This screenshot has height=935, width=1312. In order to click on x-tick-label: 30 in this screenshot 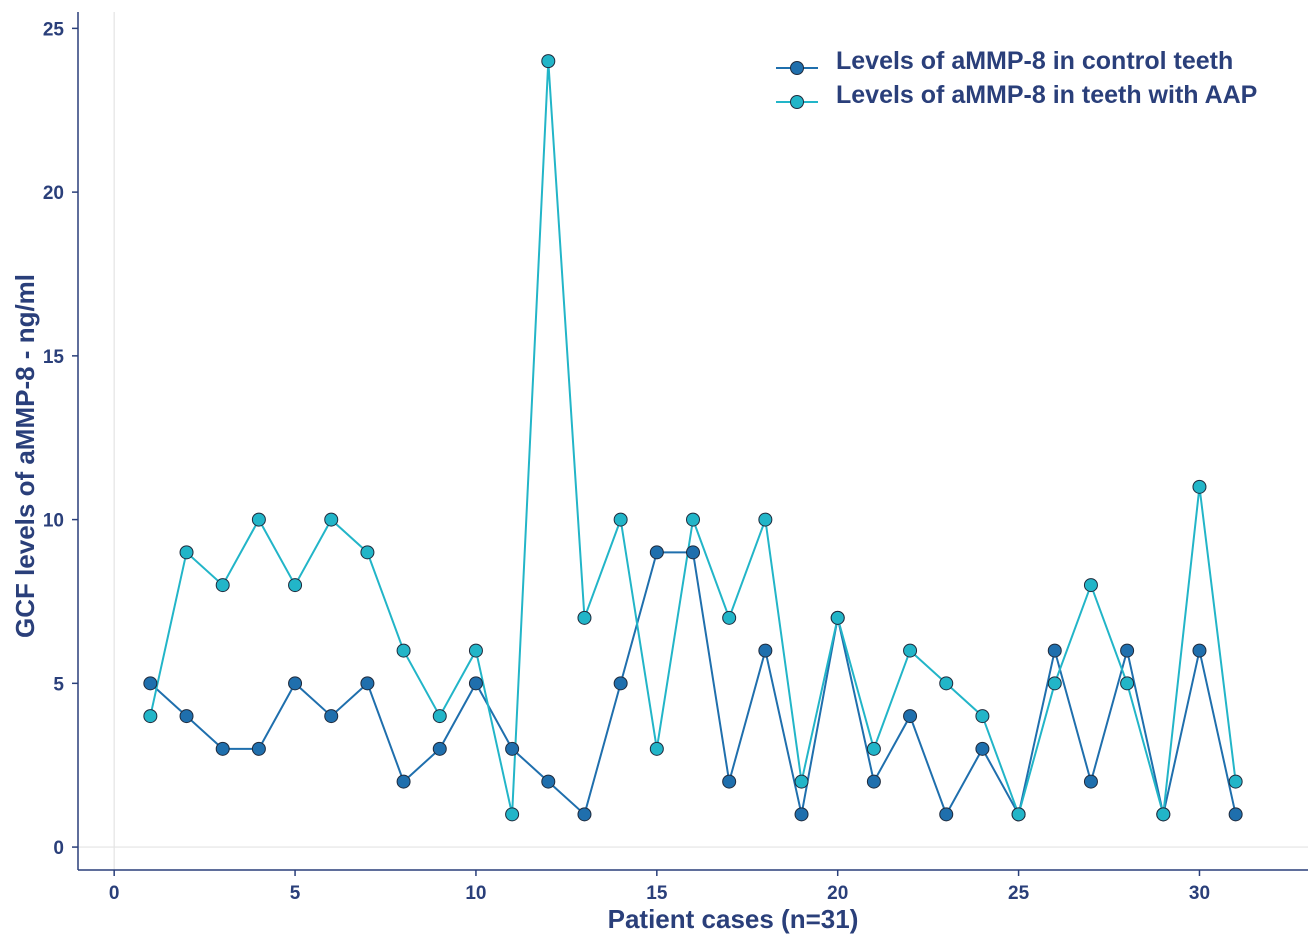, I will do `click(1199, 893)`.